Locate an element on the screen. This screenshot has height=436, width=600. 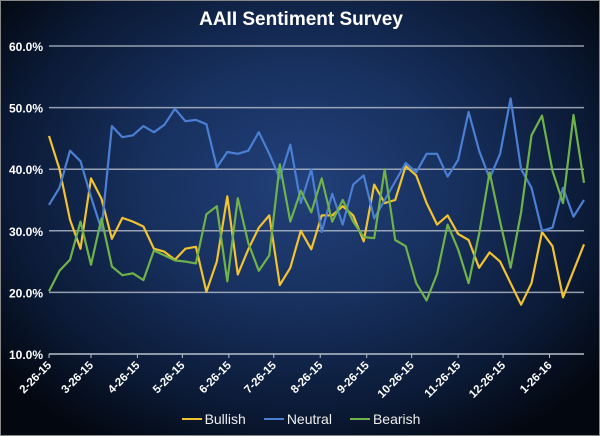
y-tick-label: 30.0% is located at coordinates (26, 232).